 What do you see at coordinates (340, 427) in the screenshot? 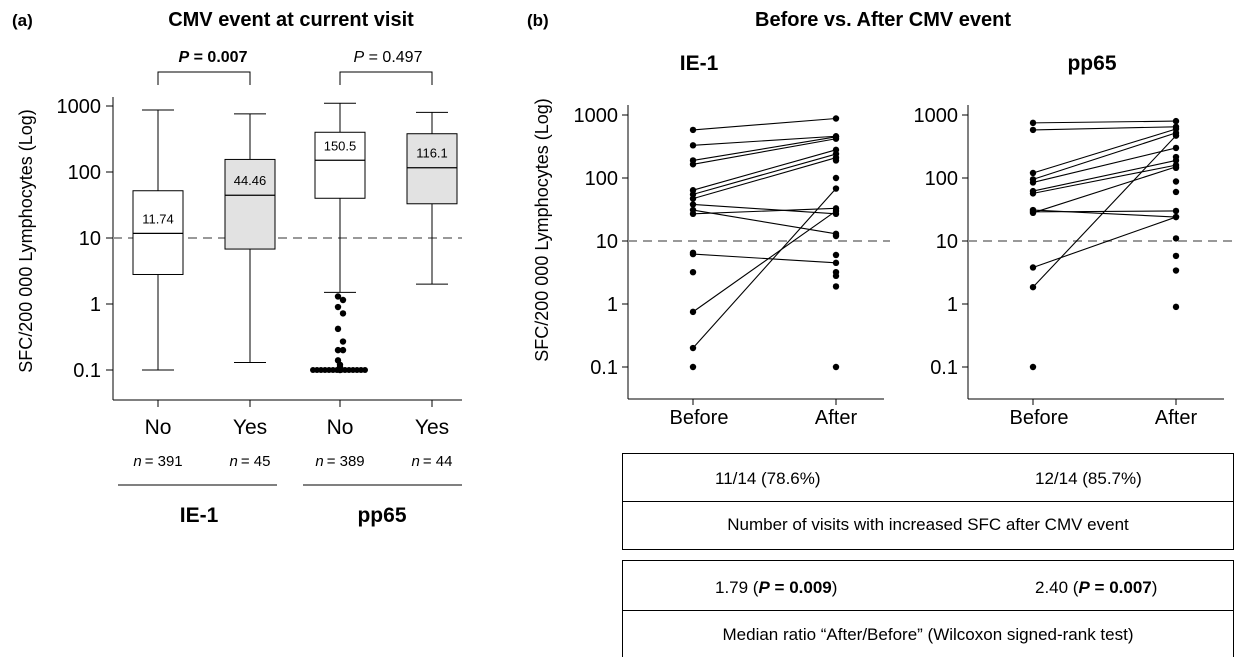
I see `group-3-category: No` at bounding box center [340, 427].